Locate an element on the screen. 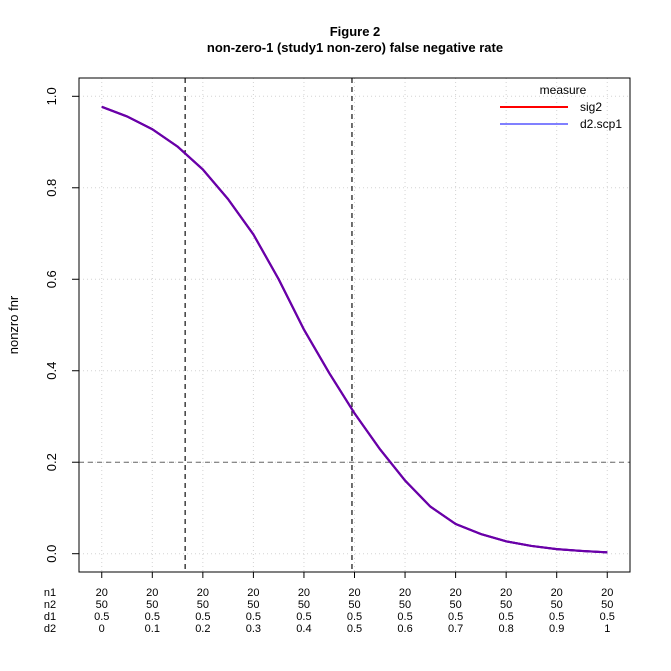 Image resolution: width=671 pixels, height=671 pixels. x-tick-label-d2: 0.3 is located at coordinates (253, 629).